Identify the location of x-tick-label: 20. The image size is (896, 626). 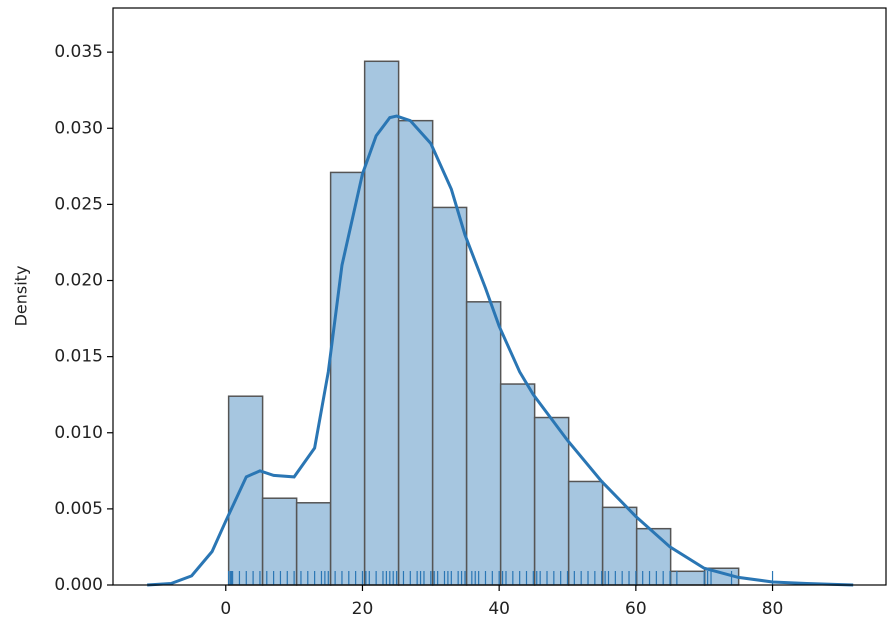
(363, 609).